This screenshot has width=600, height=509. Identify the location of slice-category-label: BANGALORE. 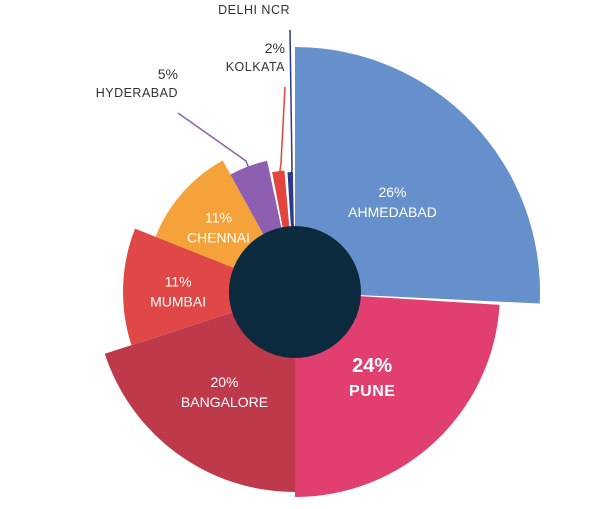
(224, 402).